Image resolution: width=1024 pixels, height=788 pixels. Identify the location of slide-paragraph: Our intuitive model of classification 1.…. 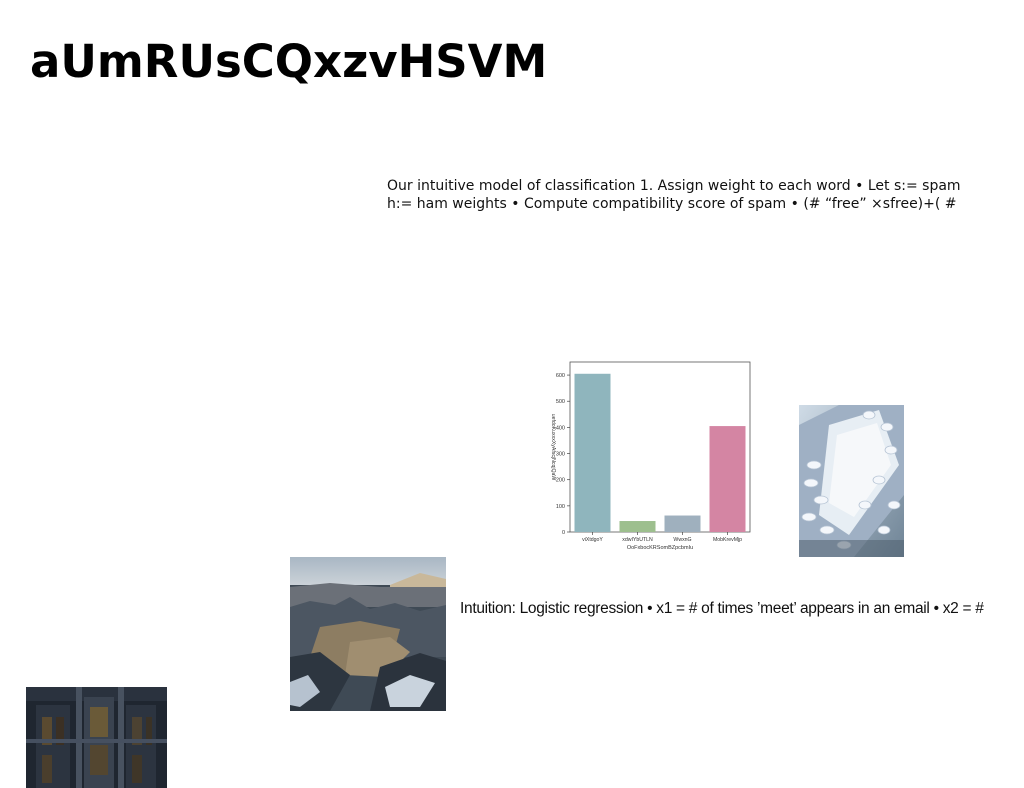
(674, 195).